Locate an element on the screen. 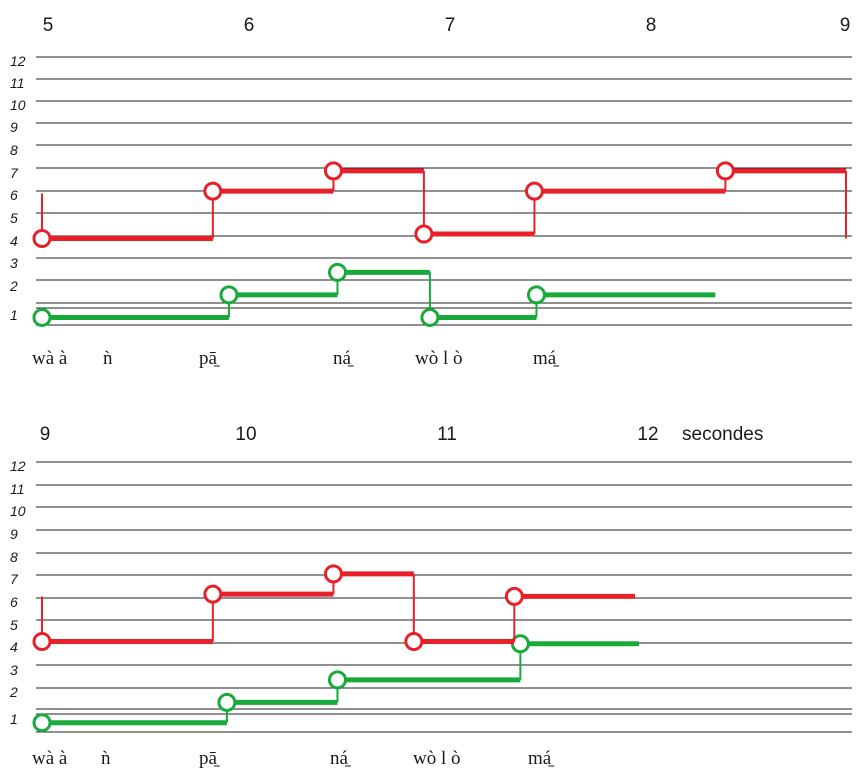  time-label: 5 is located at coordinates (48, 25).